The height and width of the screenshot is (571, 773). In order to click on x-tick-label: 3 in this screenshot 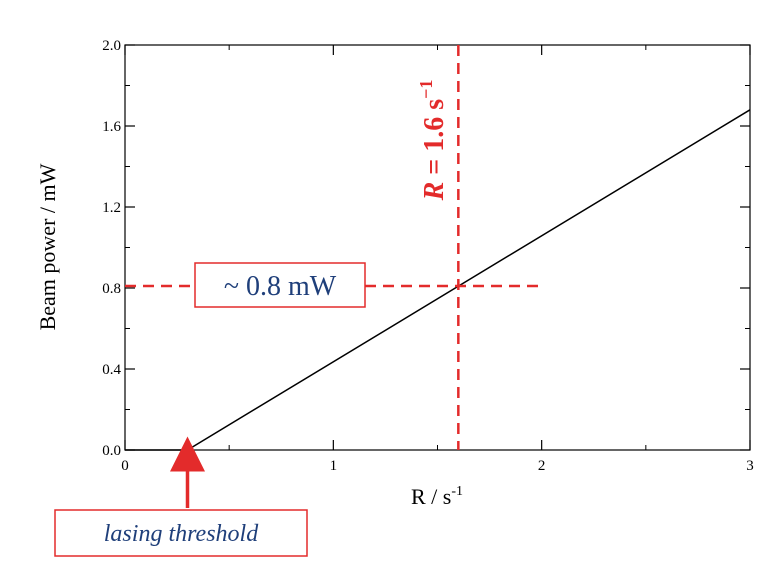, I will do `click(750, 466)`.